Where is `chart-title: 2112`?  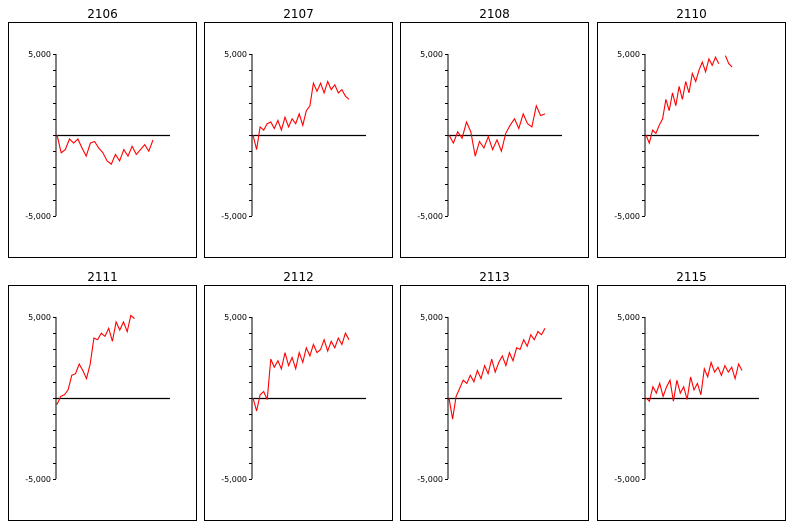 chart-title: 2112 is located at coordinates (298, 277).